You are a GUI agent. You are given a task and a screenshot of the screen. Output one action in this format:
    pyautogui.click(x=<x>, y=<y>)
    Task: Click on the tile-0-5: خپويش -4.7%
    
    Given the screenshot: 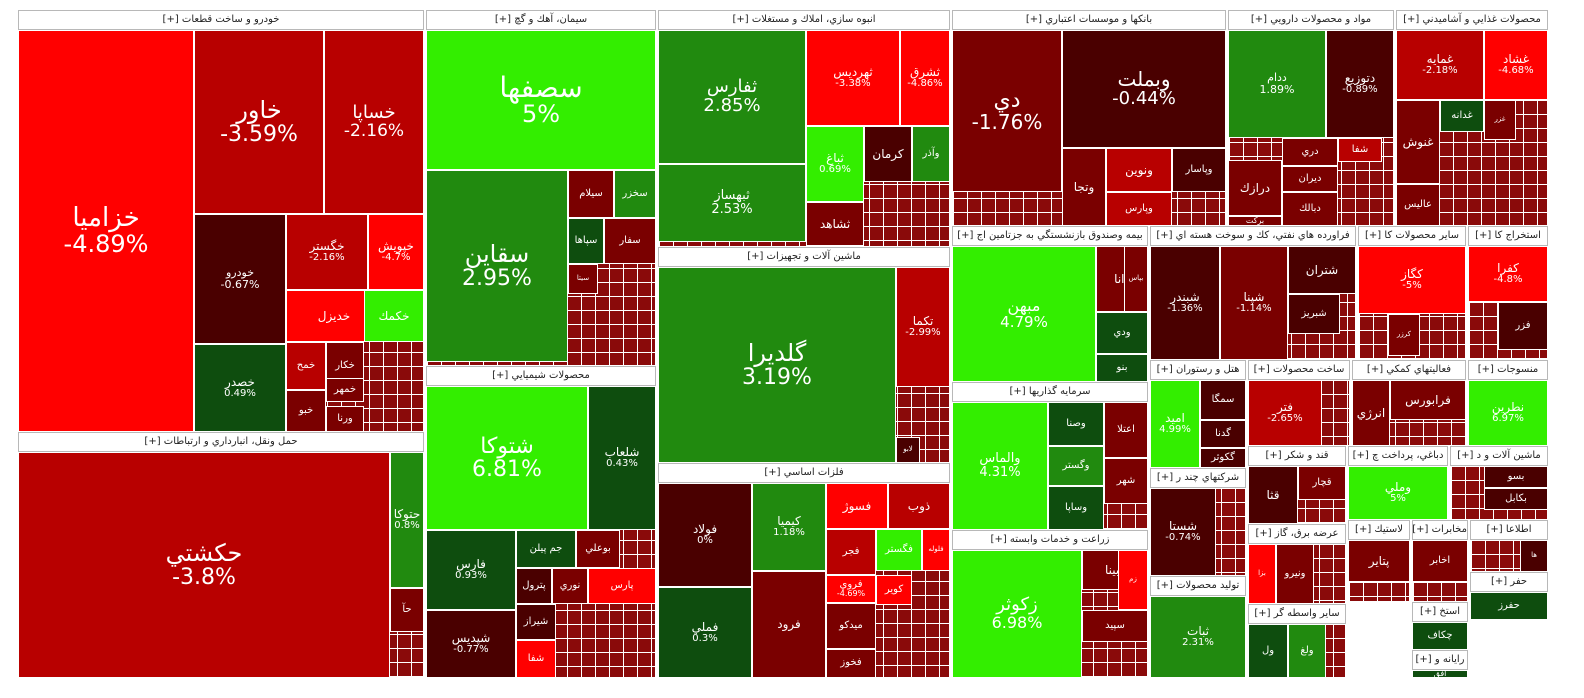 What is the action you would take?
    pyautogui.click(x=396, y=252)
    